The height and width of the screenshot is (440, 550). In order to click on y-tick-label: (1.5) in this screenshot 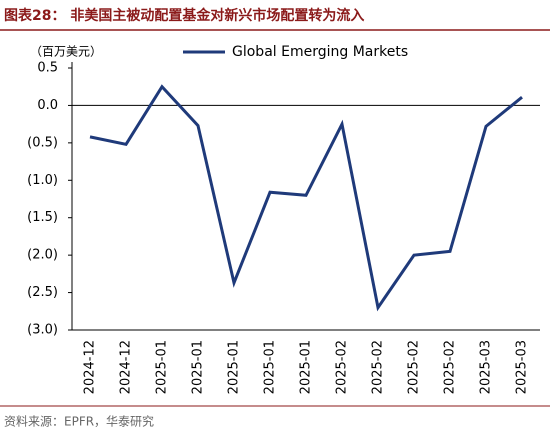, I will do `click(42, 217)`.